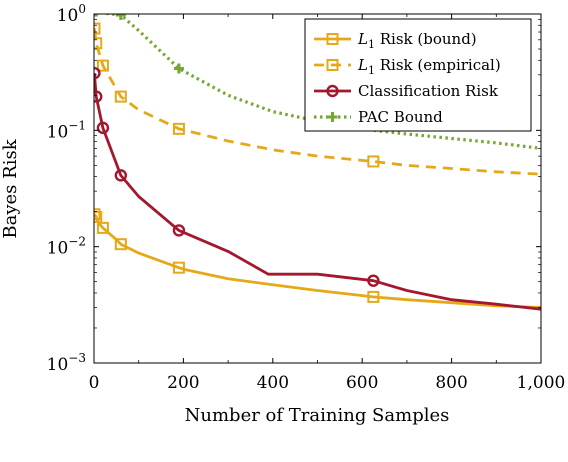  Describe the element at coordinates (541, 383) in the screenshot. I see `x-tick-label: 1,000` at that location.